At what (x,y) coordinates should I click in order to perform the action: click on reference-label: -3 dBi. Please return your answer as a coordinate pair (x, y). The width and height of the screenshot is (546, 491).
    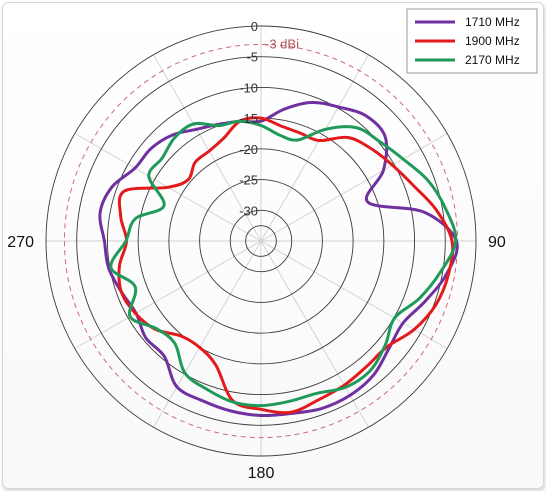
    Looking at the image, I should click on (282, 43).